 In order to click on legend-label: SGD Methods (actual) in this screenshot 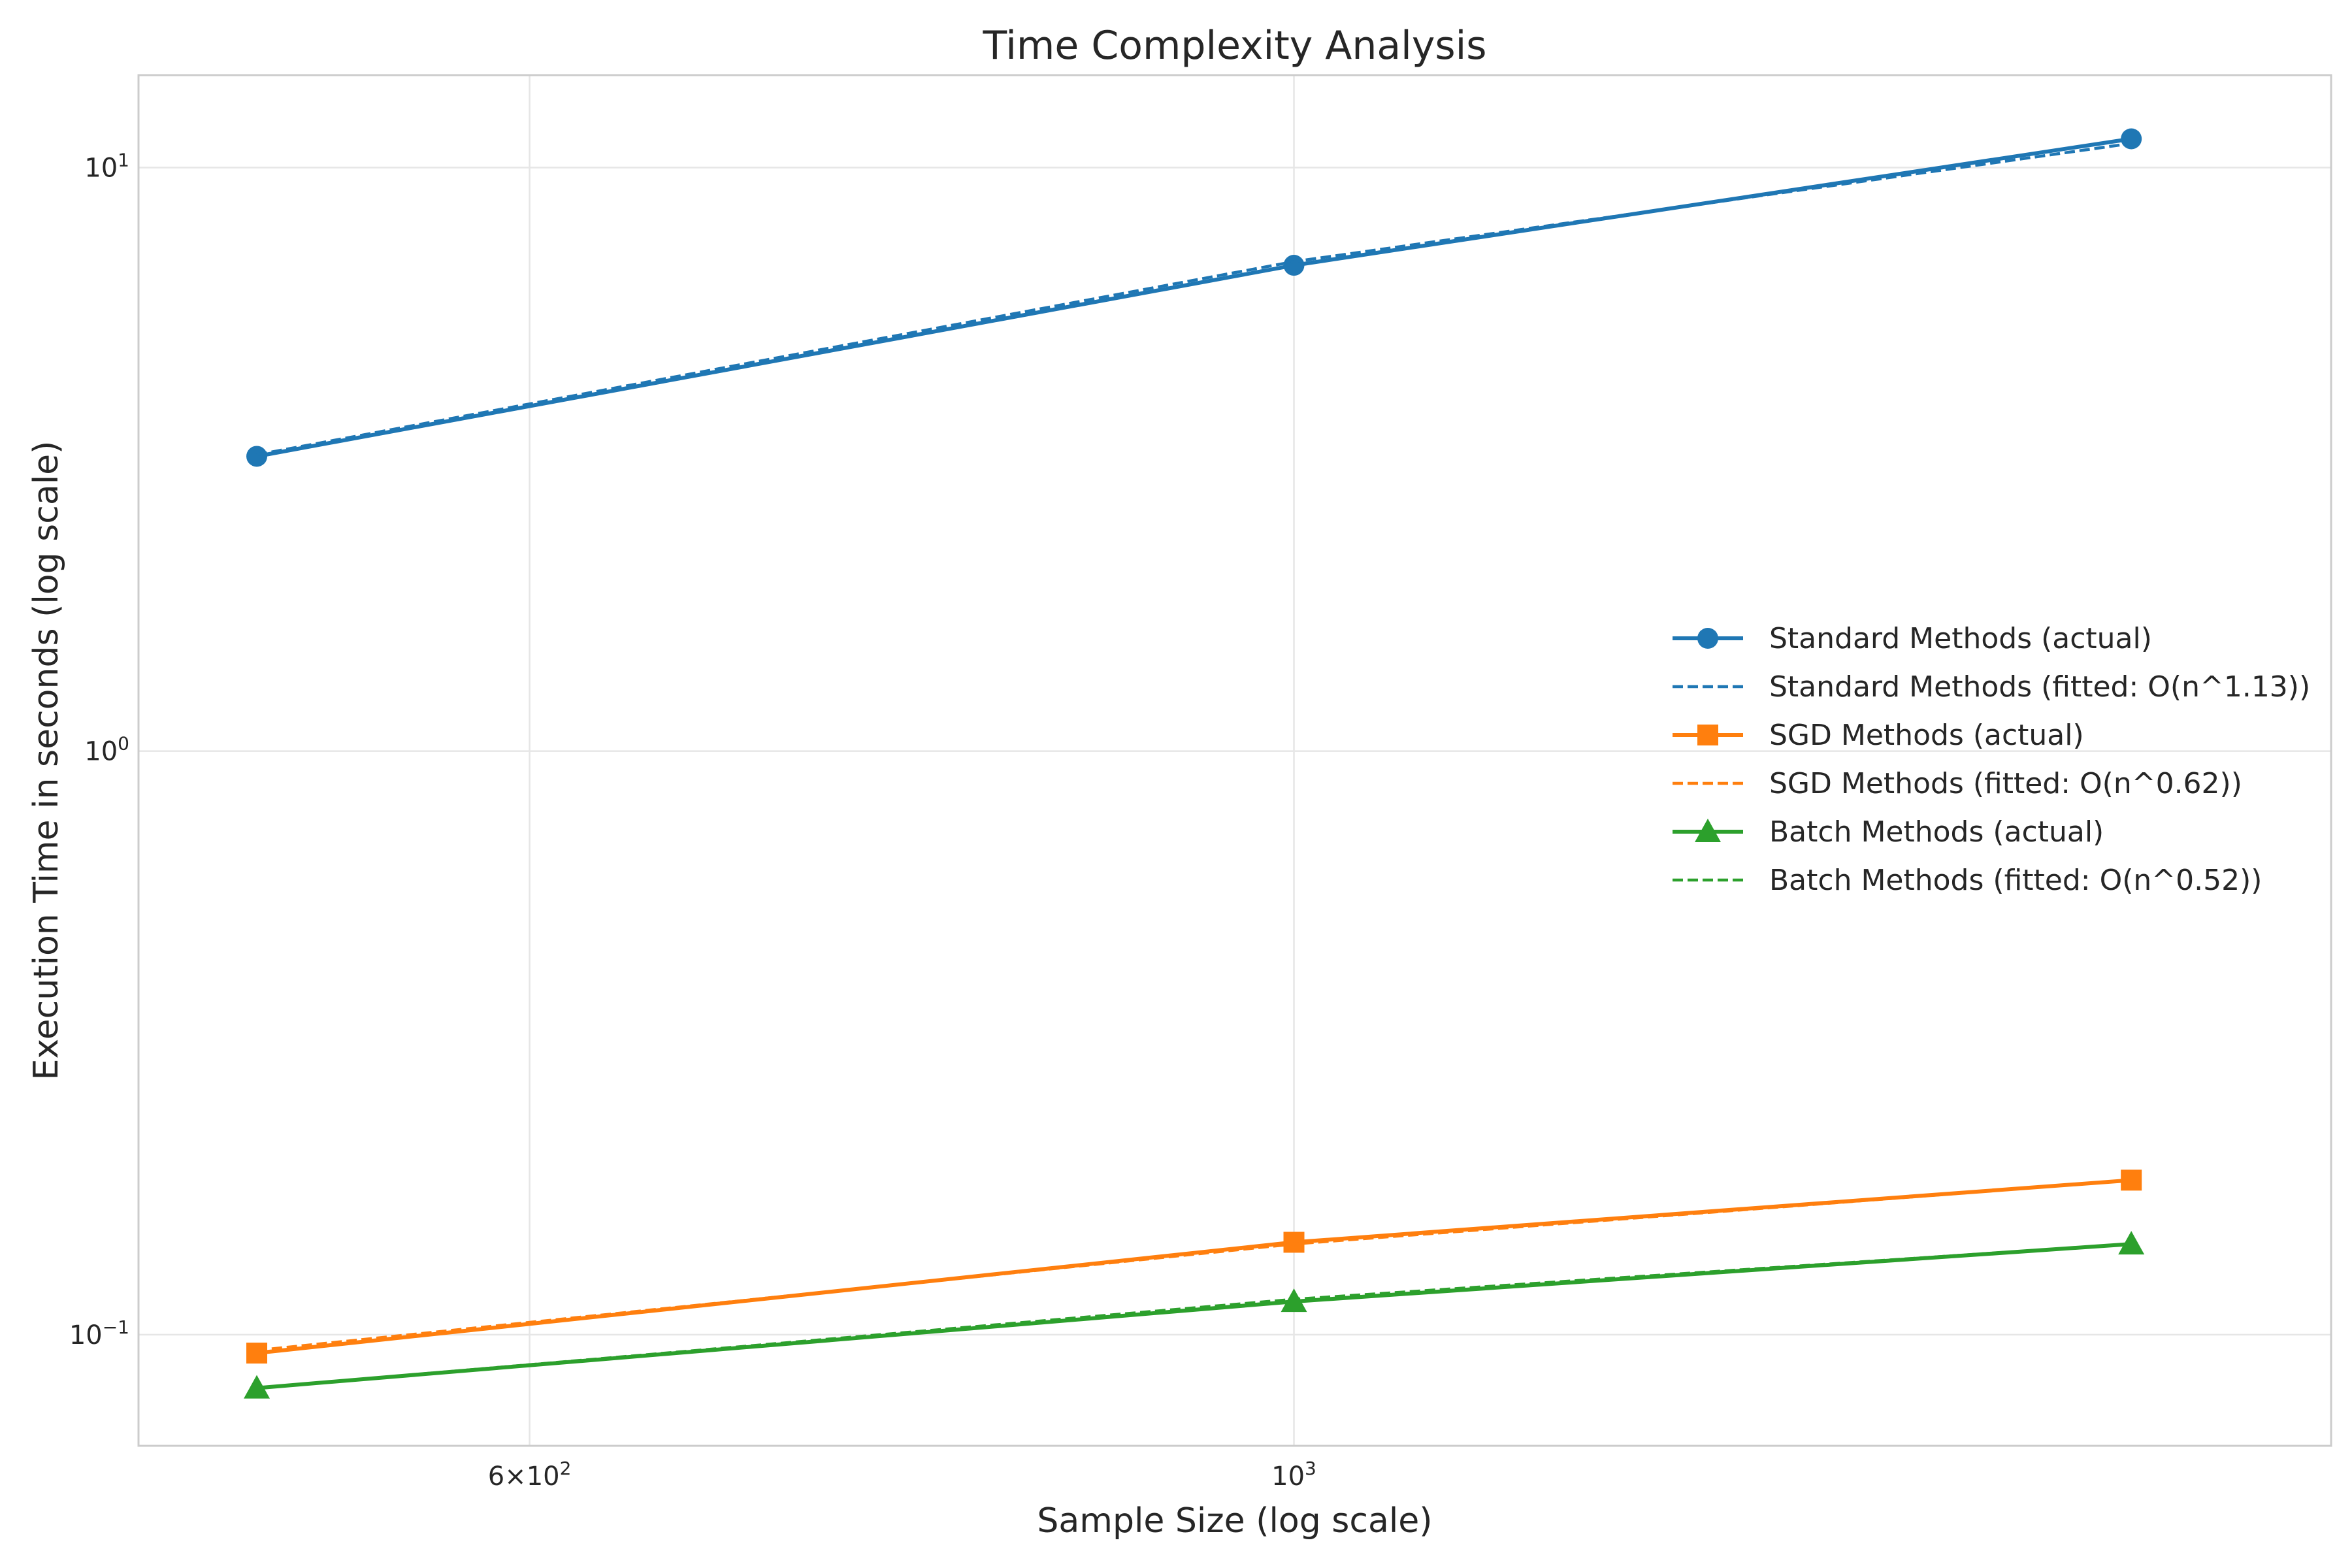, I will do `click(1926, 735)`.